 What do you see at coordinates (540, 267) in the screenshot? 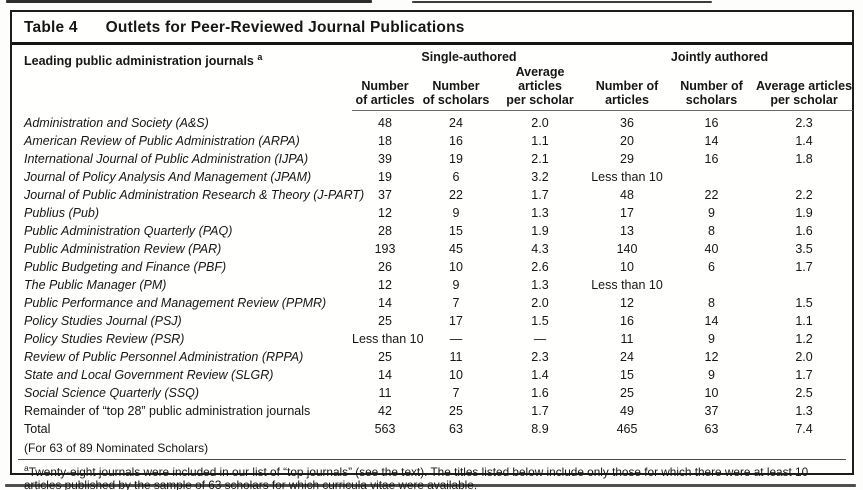
I see `single-average-cell: 2.6` at bounding box center [540, 267].